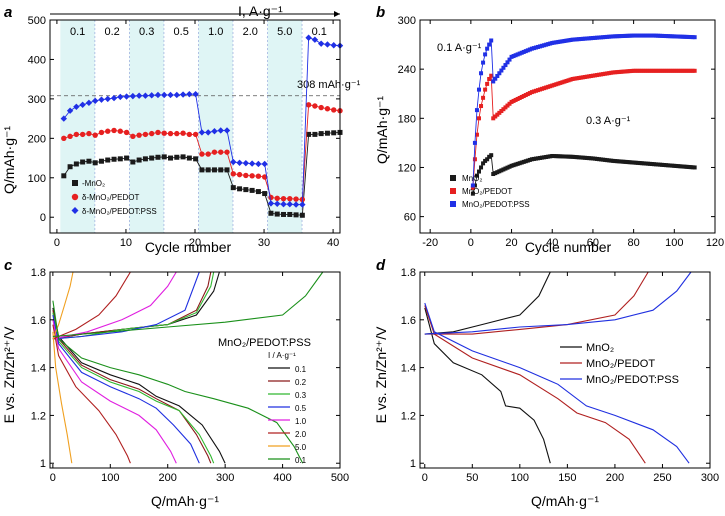 Image resolution: width=725 pixels, height=516 pixels. I want to click on undefined-xtick-label: 100, so click(674, 243).